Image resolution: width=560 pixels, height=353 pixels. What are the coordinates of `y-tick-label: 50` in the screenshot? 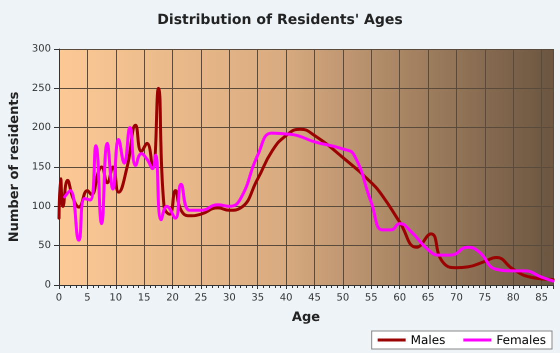 It's located at (44, 246).